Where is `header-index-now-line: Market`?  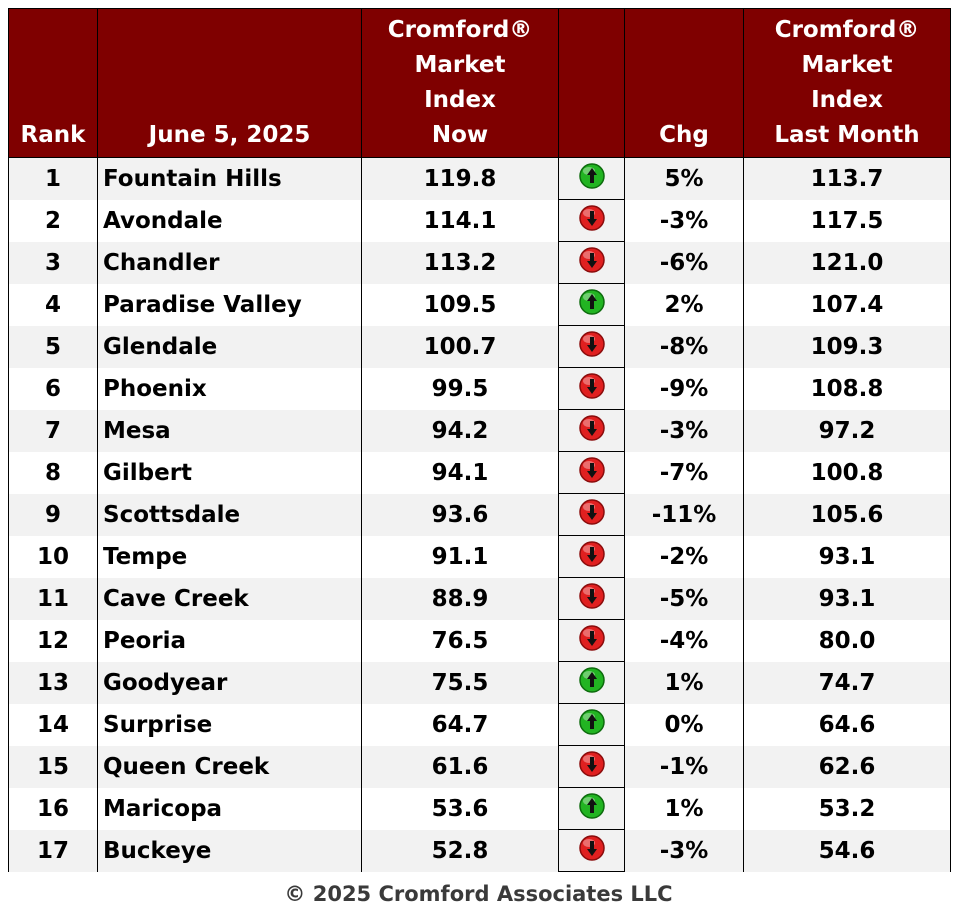
header-index-now-line: Market is located at coordinates (460, 65).